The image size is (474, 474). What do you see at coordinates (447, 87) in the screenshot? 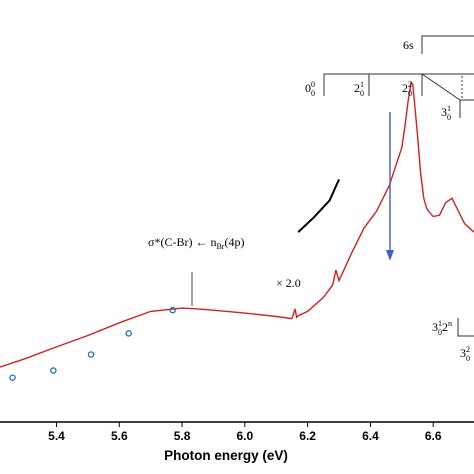
I see `progression-diagonal` at bounding box center [447, 87].